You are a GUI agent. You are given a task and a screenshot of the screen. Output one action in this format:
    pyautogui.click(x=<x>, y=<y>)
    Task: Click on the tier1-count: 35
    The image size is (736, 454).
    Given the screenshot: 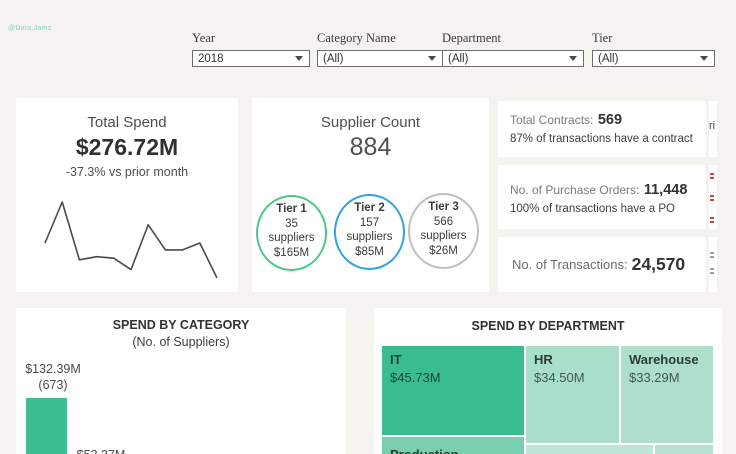 What is the action you would take?
    pyautogui.click(x=291, y=223)
    